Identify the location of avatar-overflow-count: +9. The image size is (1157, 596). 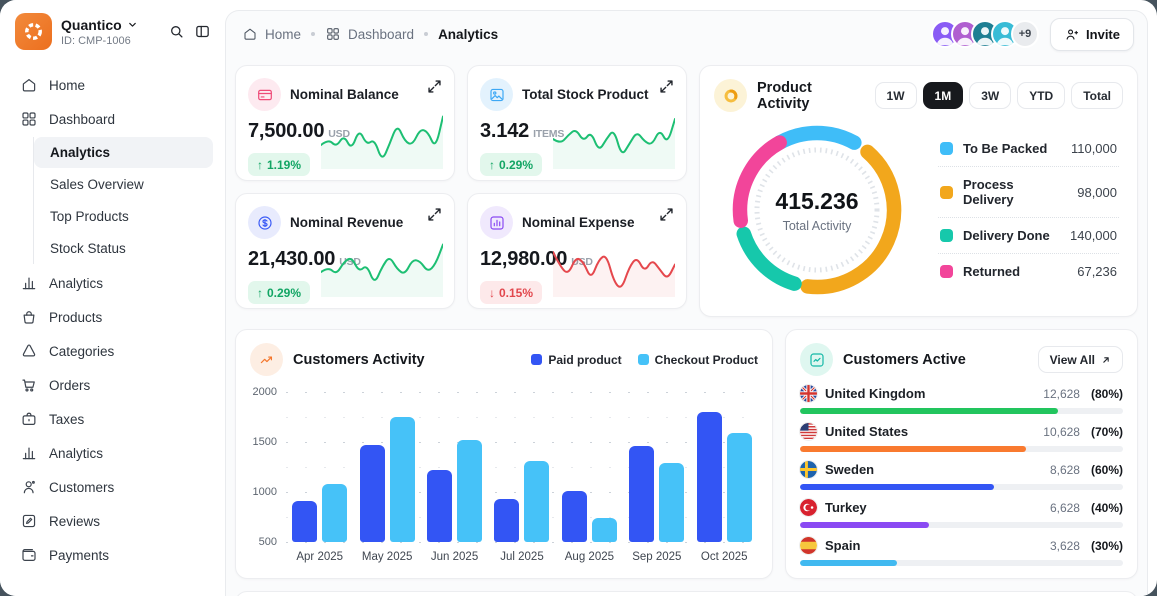
(1025, 34).